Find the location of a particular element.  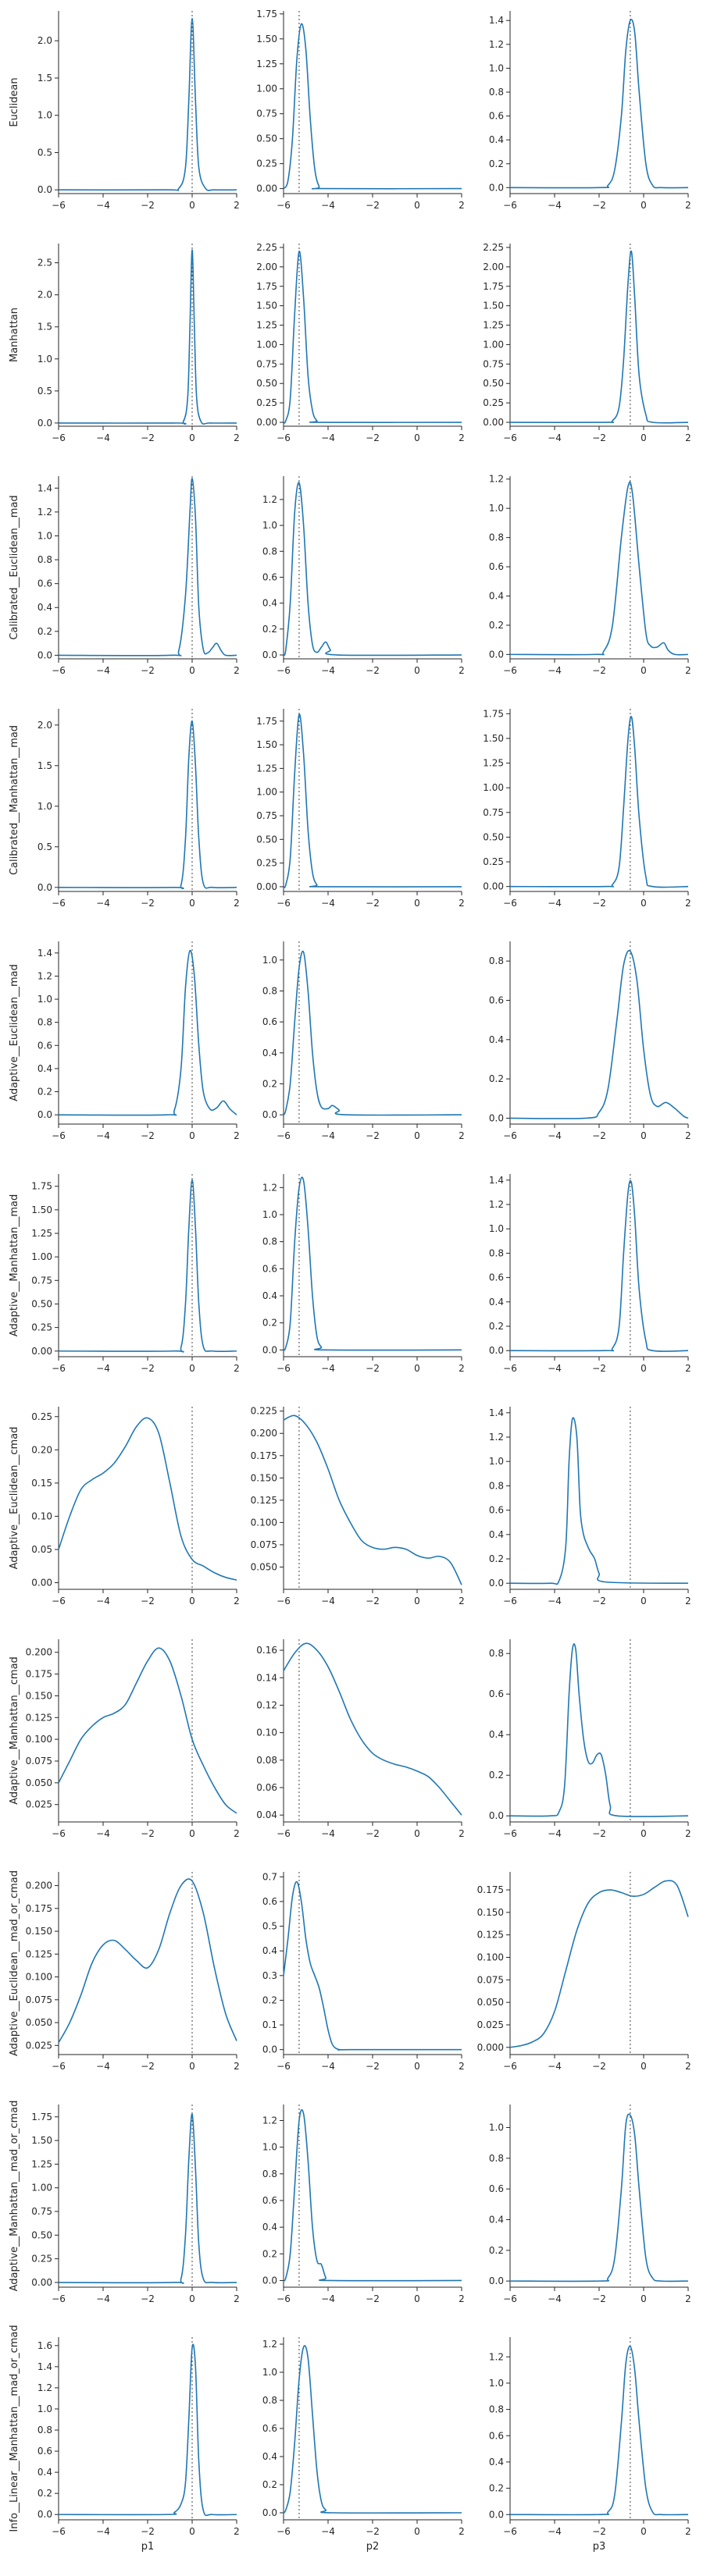

y-tick-label: 0.5 is located at coordinates (269, 1926).